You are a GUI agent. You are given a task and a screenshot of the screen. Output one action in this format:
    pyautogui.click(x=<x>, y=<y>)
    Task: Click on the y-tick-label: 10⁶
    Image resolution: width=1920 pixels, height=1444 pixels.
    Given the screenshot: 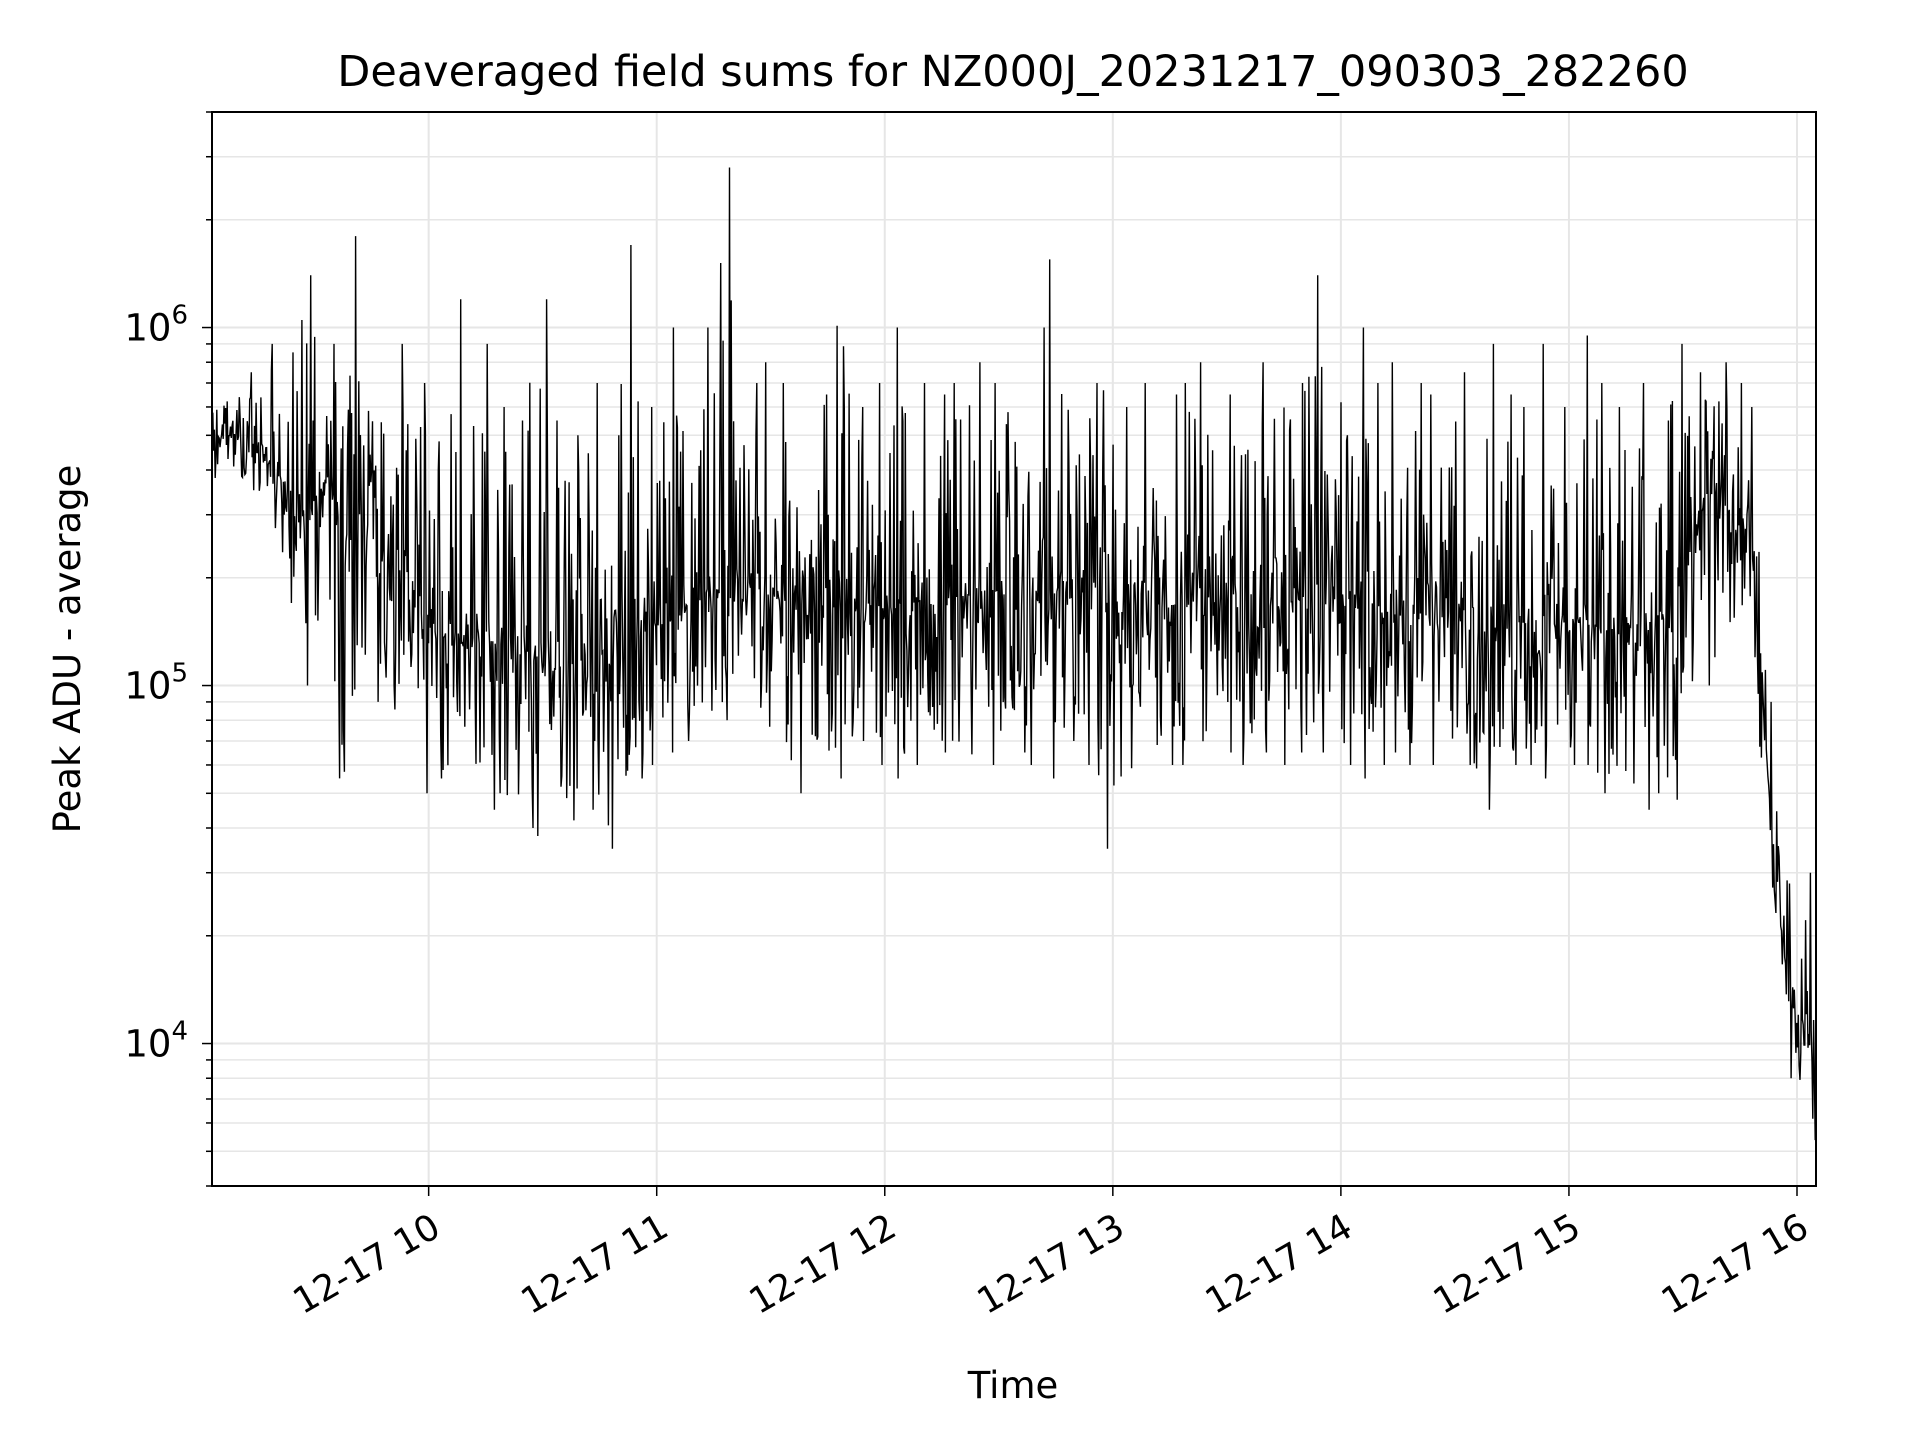 What is the action you would take?
    pyautogui.click(x=156, y=325)
    